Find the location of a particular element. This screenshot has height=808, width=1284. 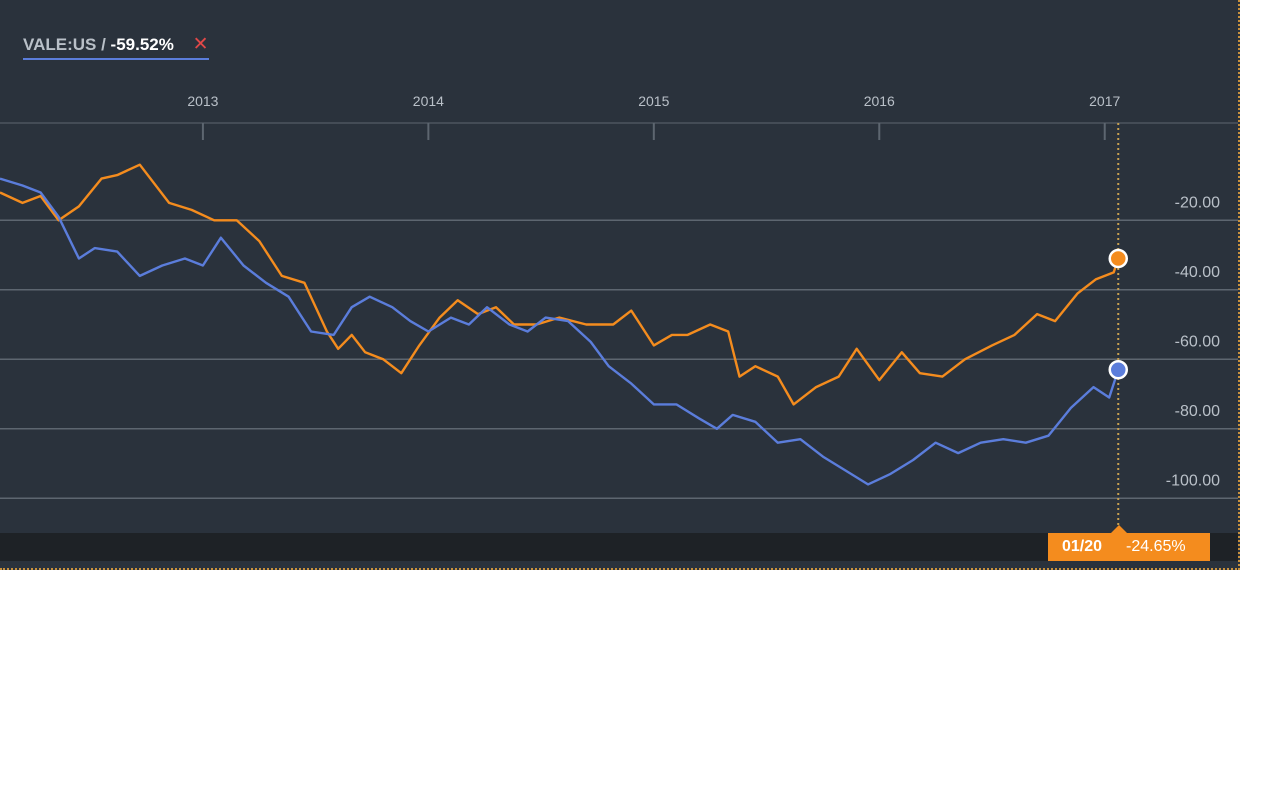

legend-value: -59.52% is located at coordinates (142, 44).